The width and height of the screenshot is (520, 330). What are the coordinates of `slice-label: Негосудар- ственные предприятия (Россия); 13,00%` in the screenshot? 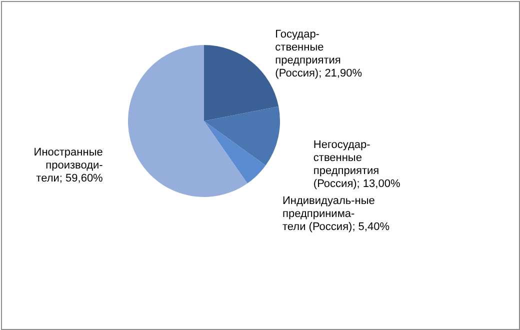 It's located at (356, 164).